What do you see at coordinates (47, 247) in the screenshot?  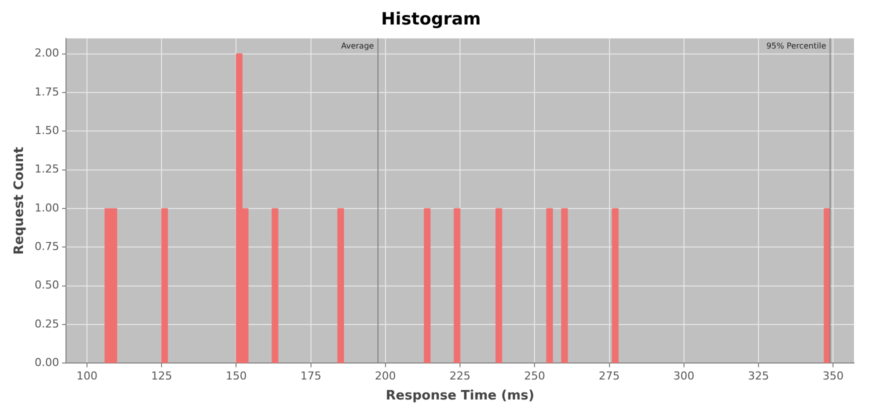 I see `y-tick-label: 0.75` at bounding box center [47, 247].